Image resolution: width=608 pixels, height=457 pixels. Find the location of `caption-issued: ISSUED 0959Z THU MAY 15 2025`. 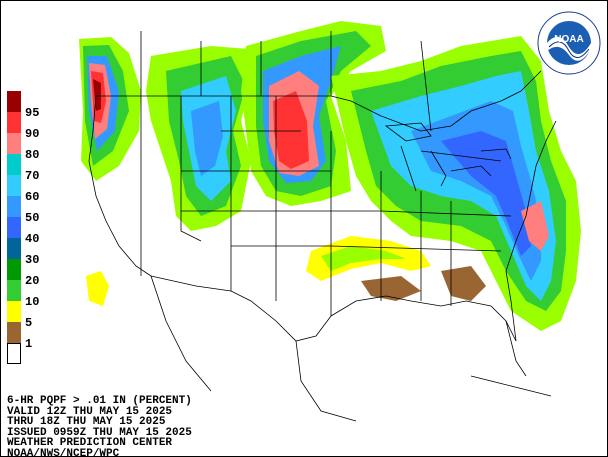

caption-issued: ISSUED 0959Z THU MAY 15 2025 is located at coordinates (99, 432).